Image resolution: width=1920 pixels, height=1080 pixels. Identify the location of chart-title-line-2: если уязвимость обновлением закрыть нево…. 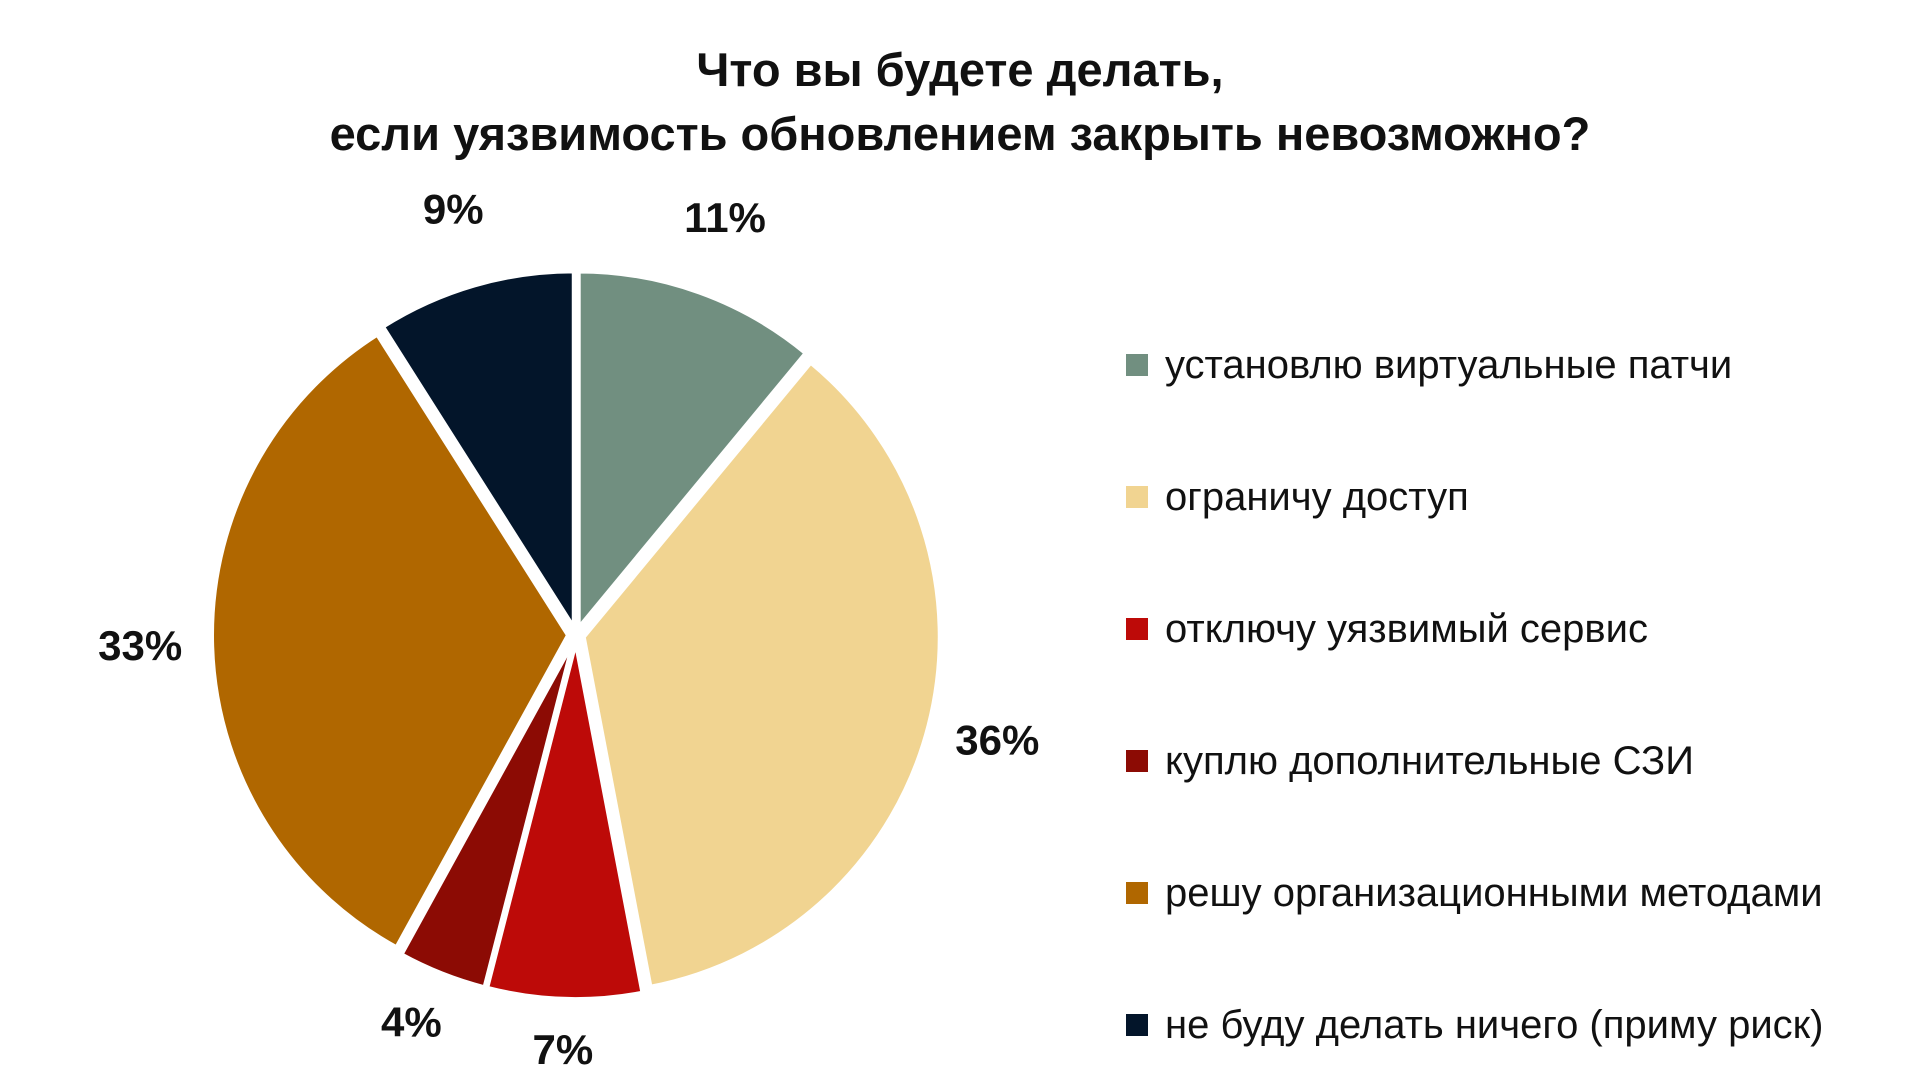
(960, 133).